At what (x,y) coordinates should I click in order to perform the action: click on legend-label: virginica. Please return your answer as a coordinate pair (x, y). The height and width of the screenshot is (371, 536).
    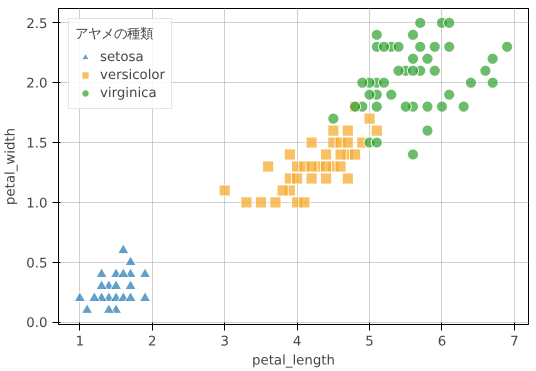
    Looking at the image, I should click on (128, 93).